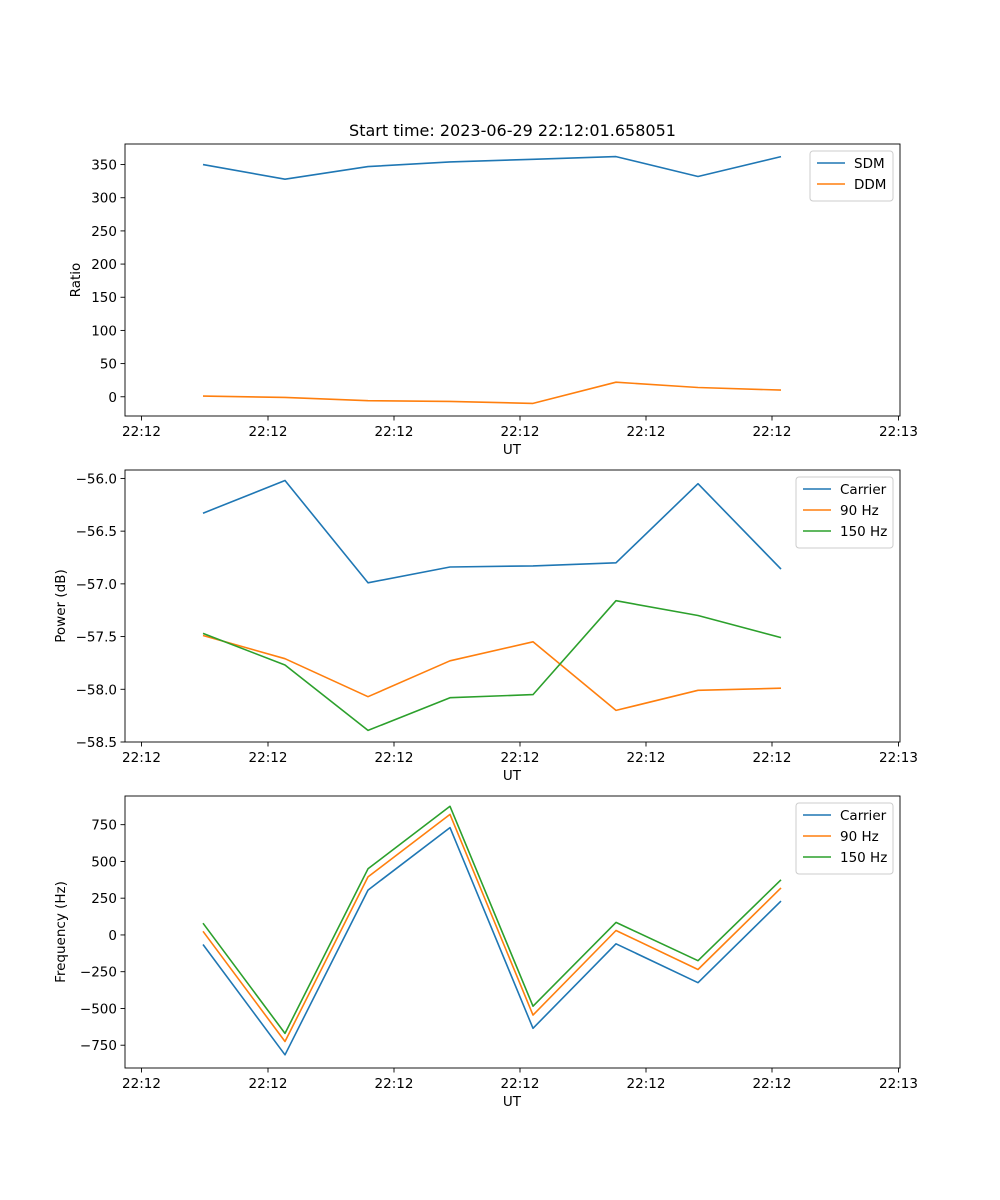  Describe the element at coordinates (104, 826) in the screenshot. I see `y-tick-label: 750` at that location.